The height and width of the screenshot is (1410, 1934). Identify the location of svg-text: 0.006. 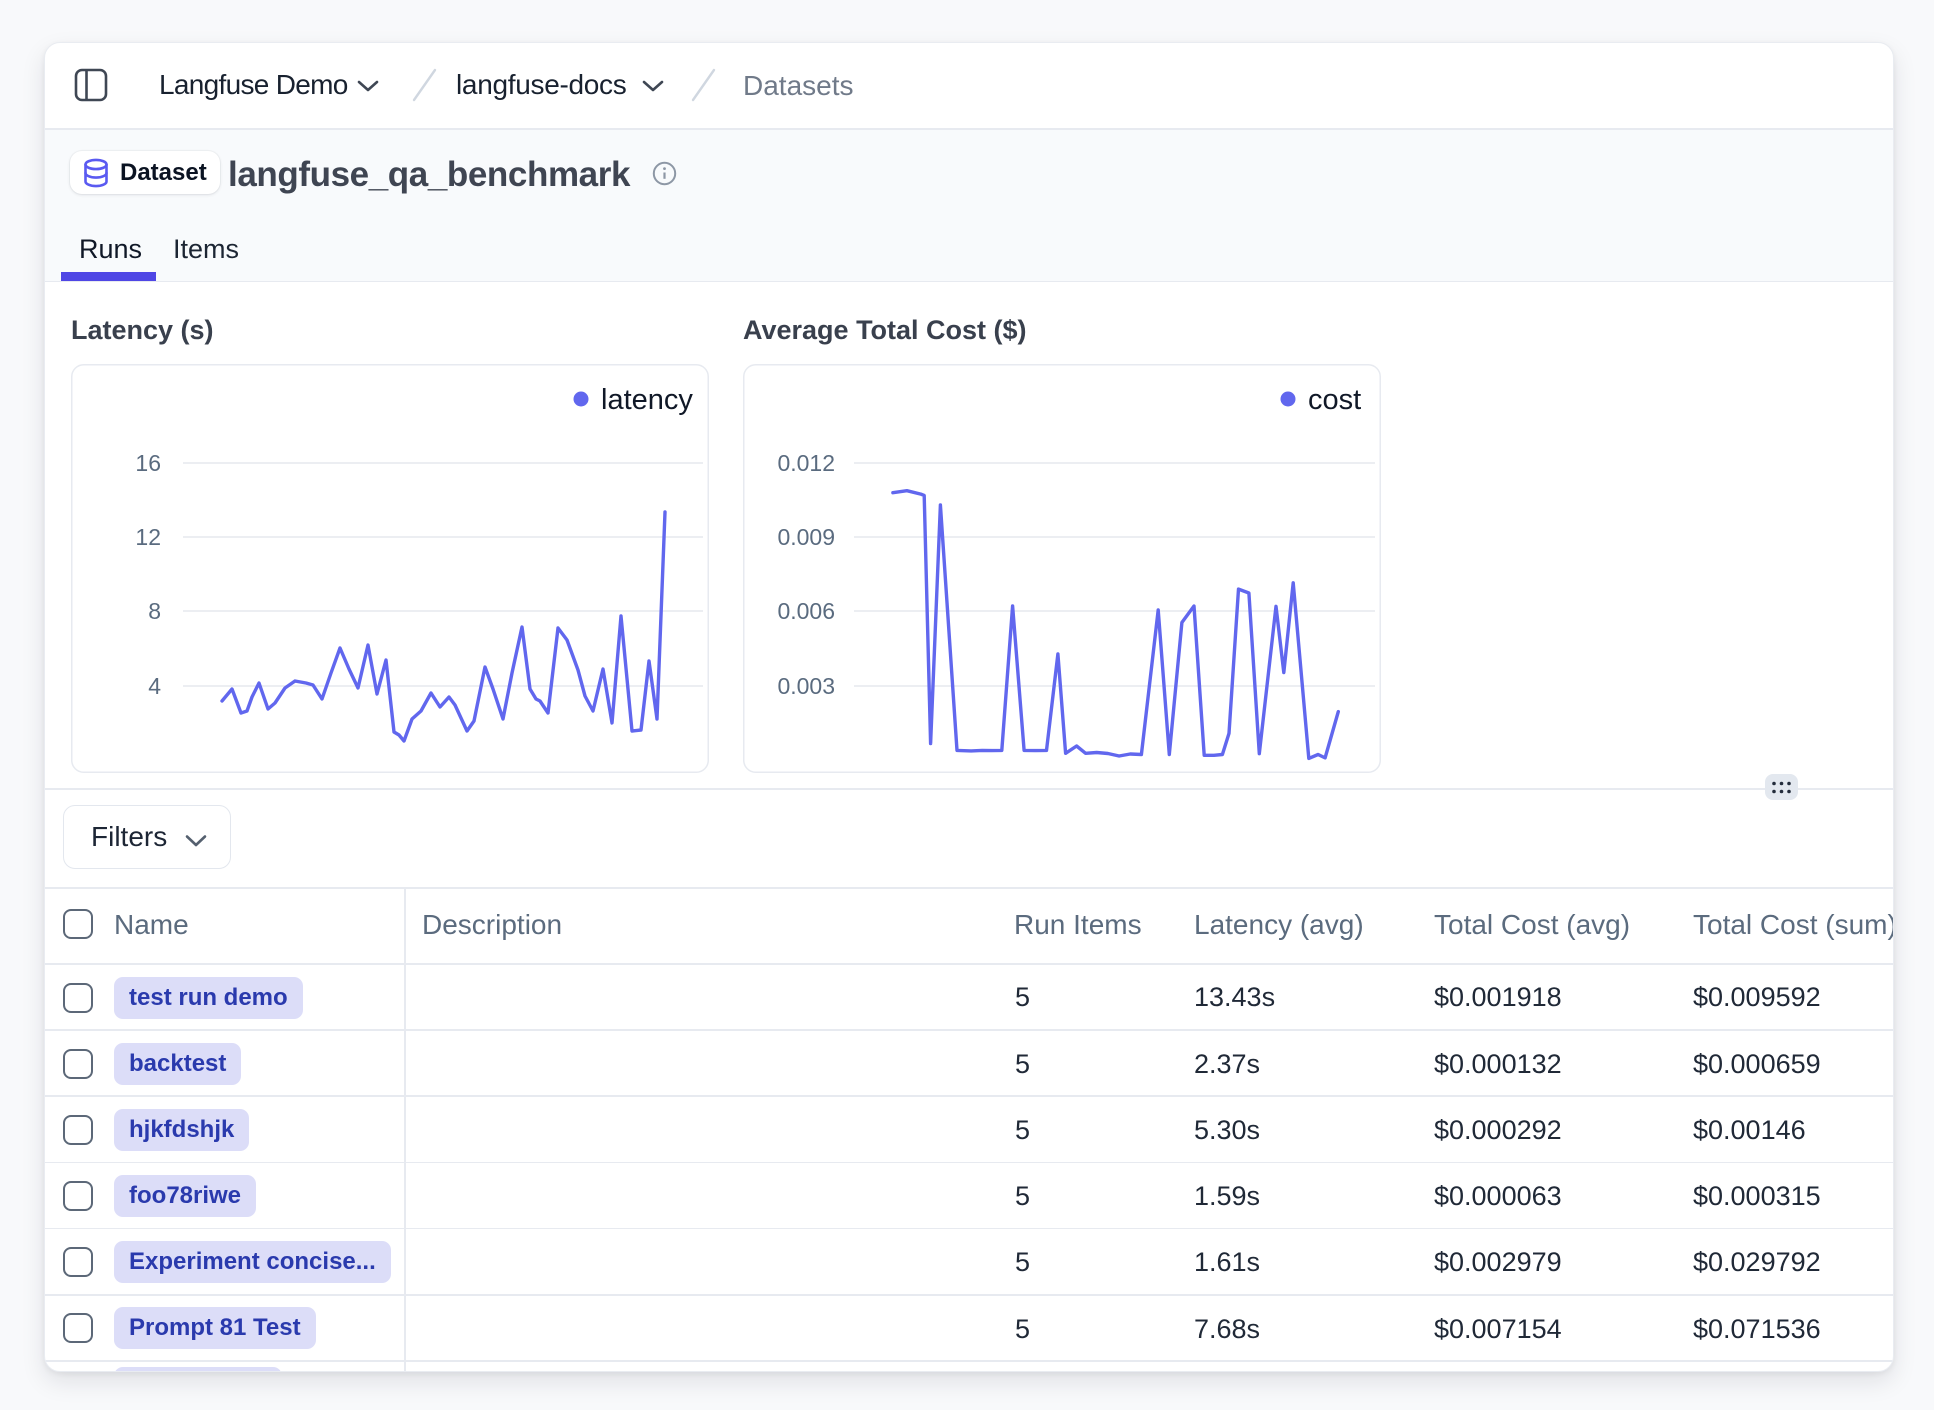
(806, 611).